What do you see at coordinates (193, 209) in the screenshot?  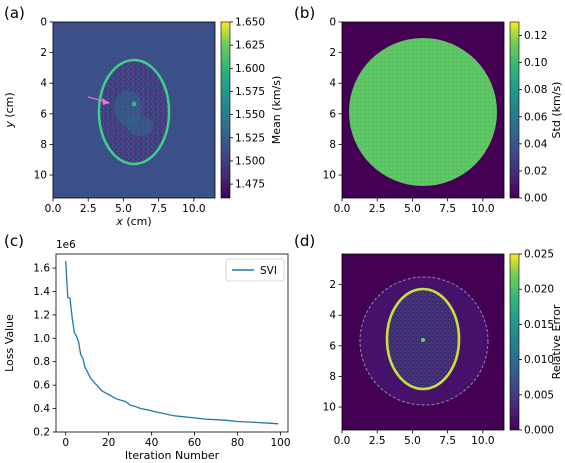 I see `panel-a-xtick-label: 10.0` at bounding box center [193, 209].